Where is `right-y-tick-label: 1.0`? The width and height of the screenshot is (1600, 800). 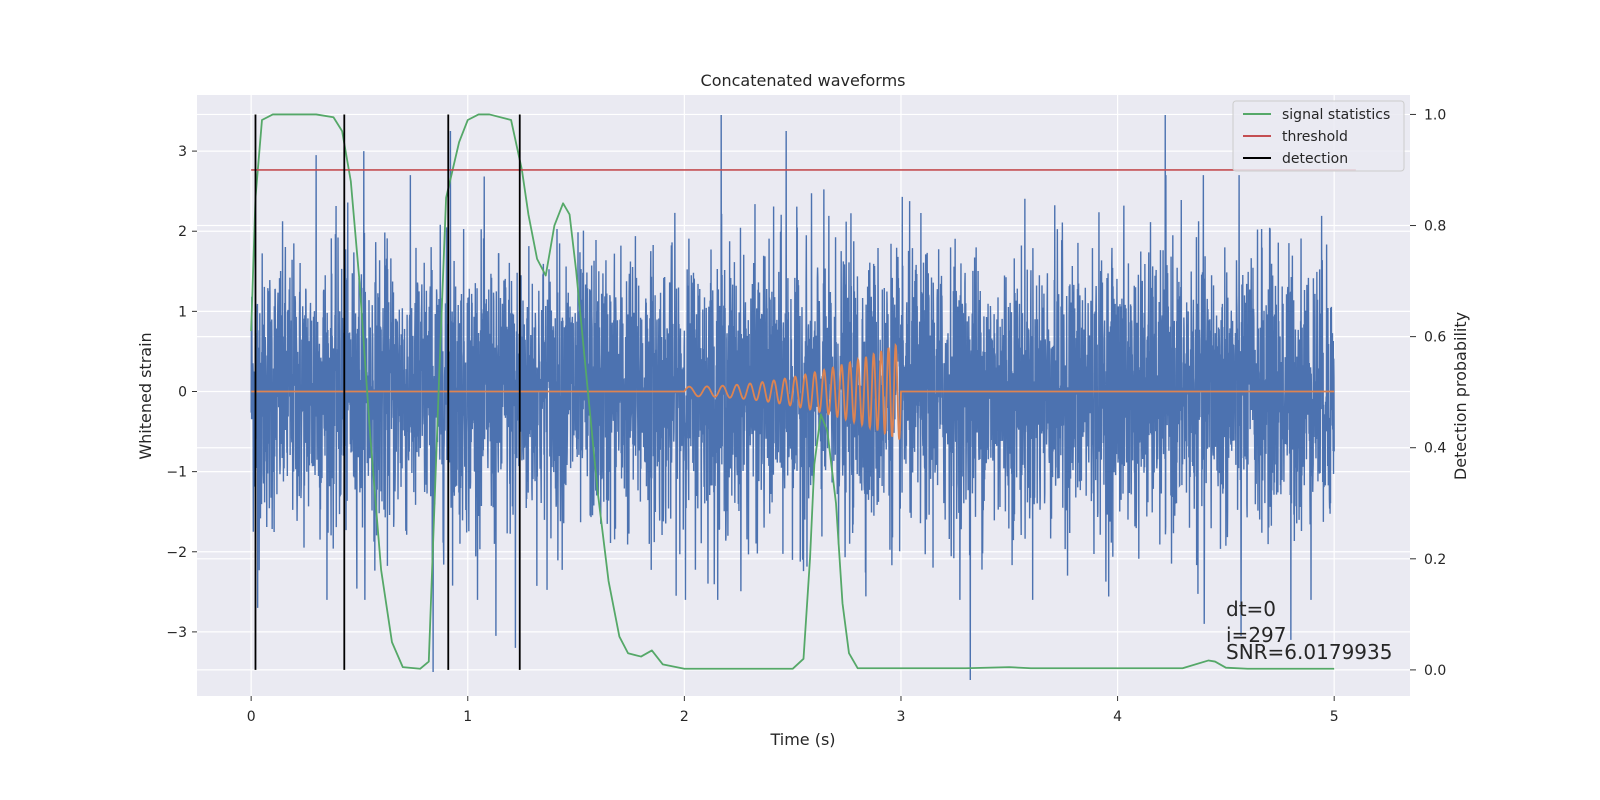
right-y-tick-label: 1.0 is located at coordinates (1435, 115).